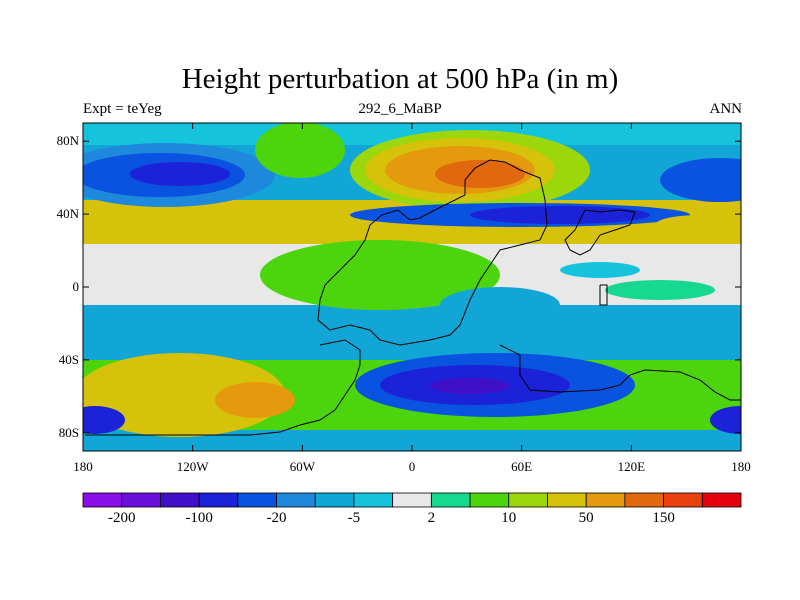  Describe the element at coordinates (276, 518) in the screenshot. I see `colorbar-label: -20` at that location.